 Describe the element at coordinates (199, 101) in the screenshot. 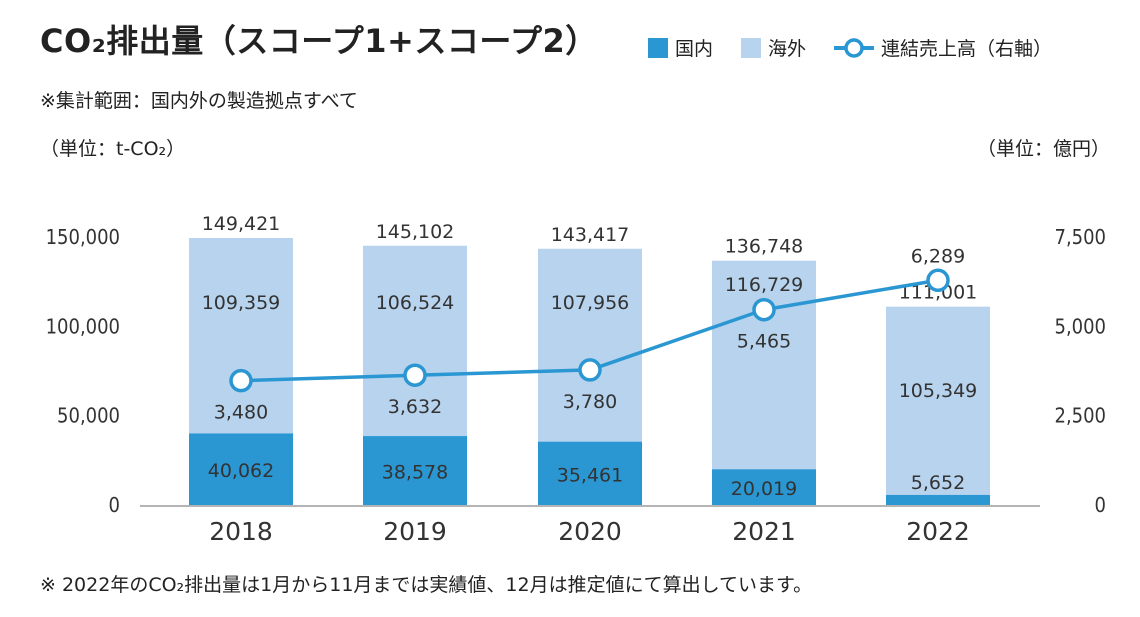

I see `chart-subtitle: ※集計範囲：国内外の製造拠点すべて` at that location.